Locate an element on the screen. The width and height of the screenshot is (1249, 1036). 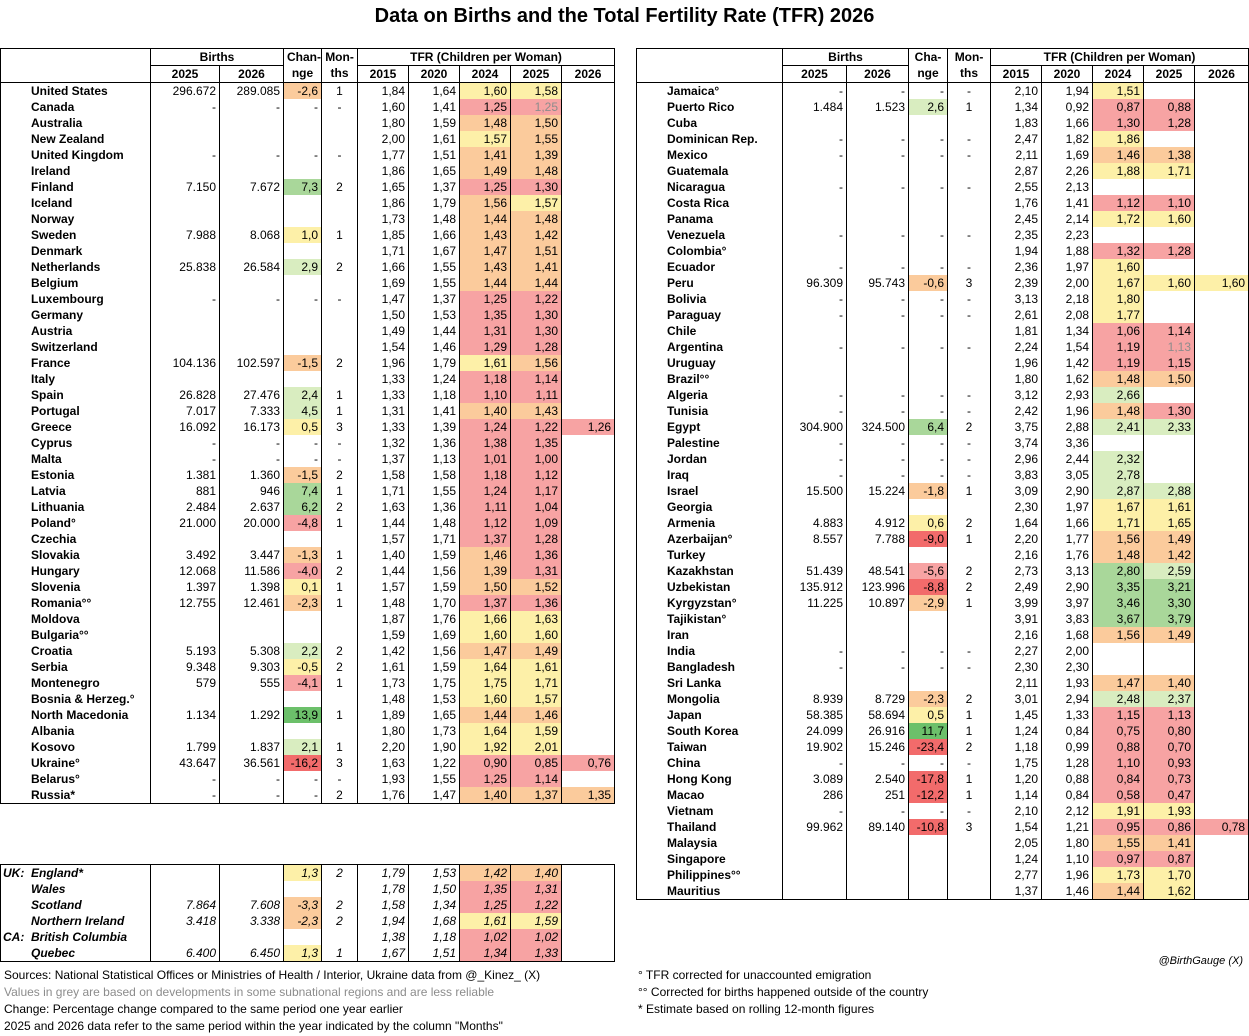
tfr-2025-cell: 1,33 is located at coordinates (536, 953).